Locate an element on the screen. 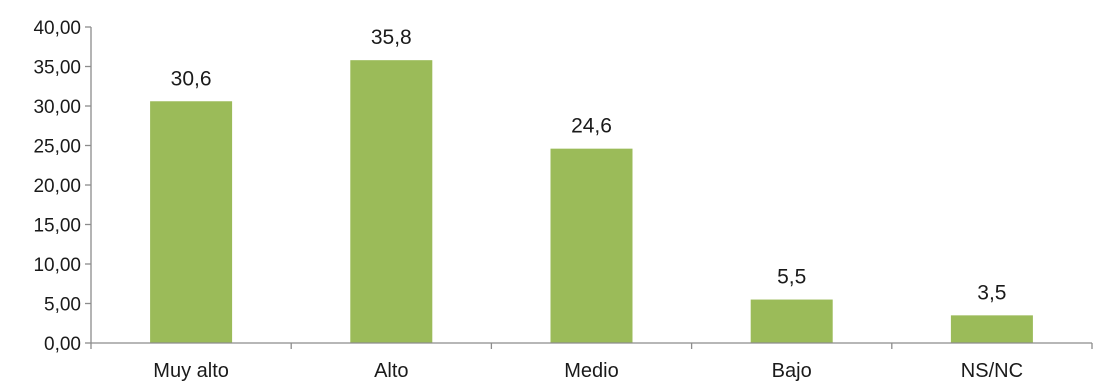 The height and width of the screenshot is (387, 1099). y-tick-label: 15,00 is located at coordinates (57, 226).